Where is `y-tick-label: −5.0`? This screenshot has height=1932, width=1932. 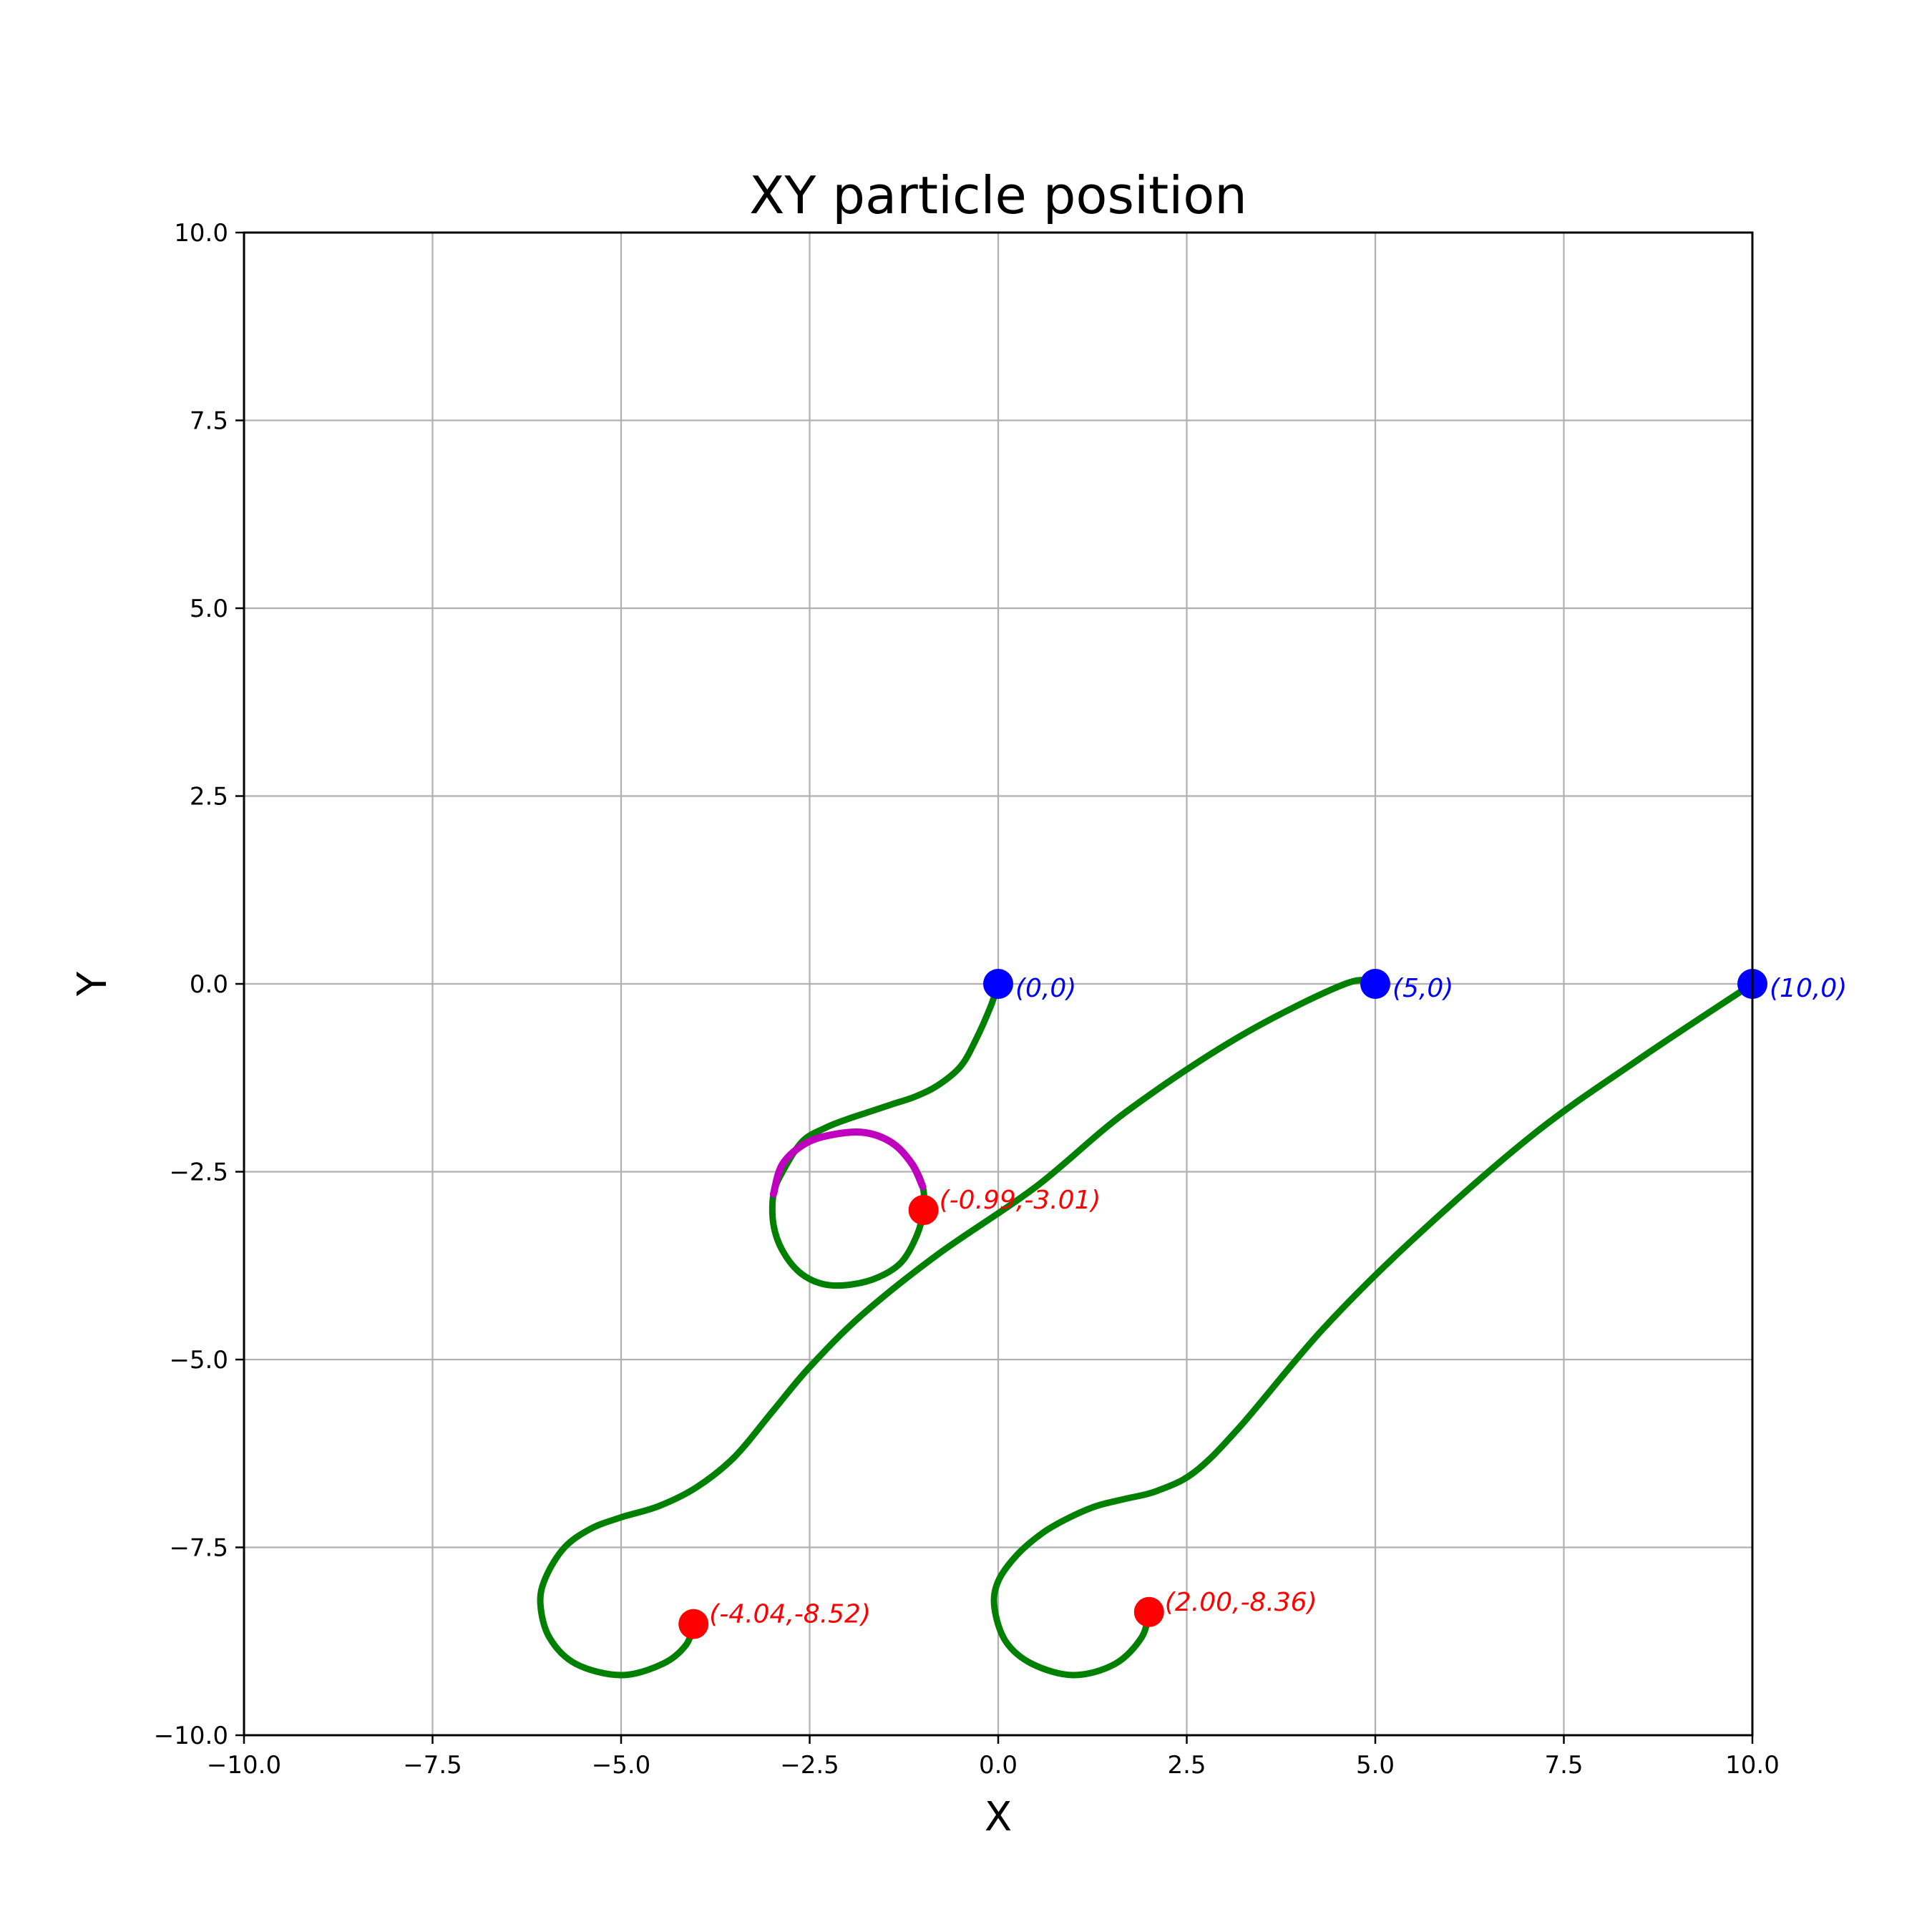 y-tick-label: −5.0 is located at coordinates (198, 1360).